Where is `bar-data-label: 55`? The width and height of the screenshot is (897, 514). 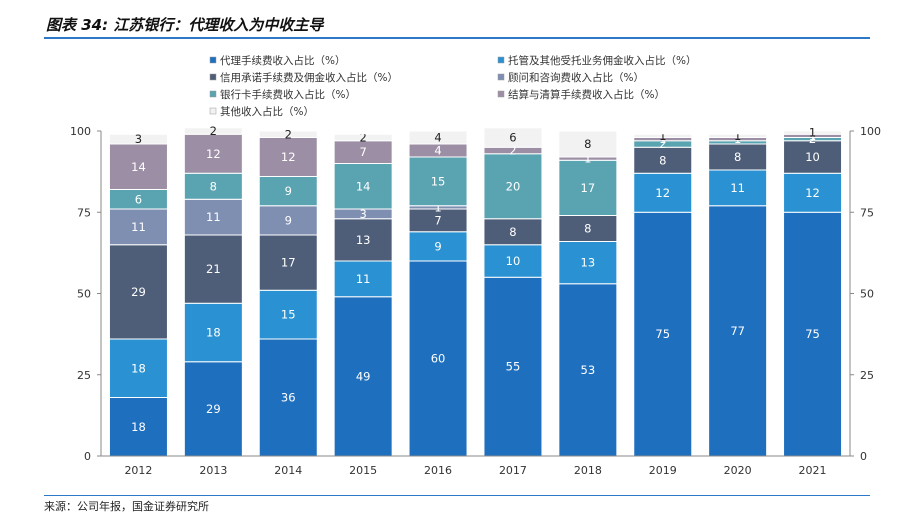
bar-data-label: 55 is located at coordinates (513, 367).